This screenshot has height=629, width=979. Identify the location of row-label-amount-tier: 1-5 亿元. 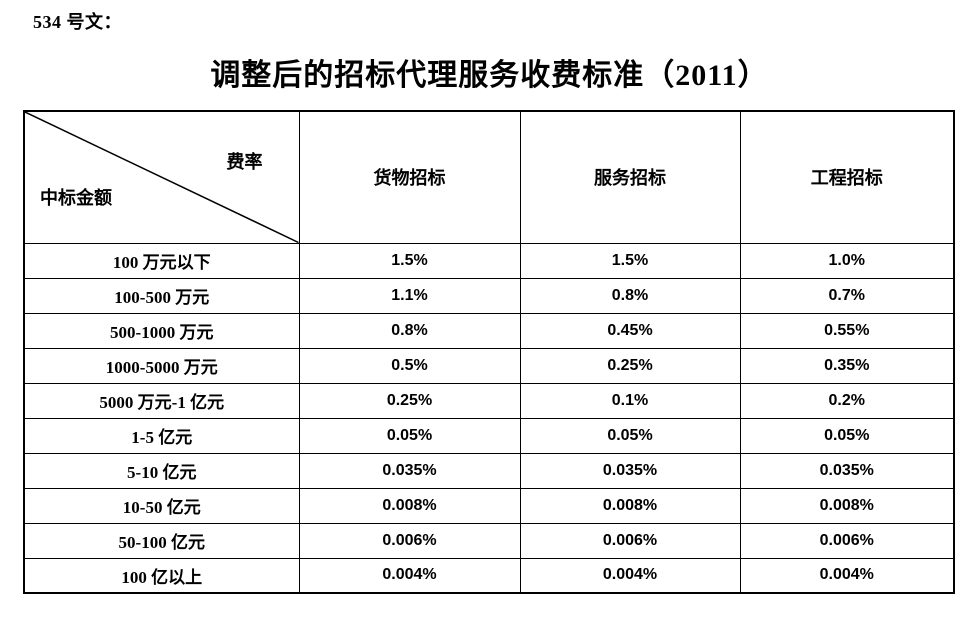
(161, 435).